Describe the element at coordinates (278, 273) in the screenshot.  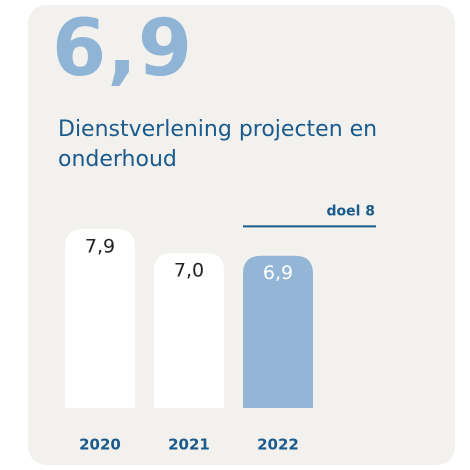
I see `value-label: 6,9` at that location.